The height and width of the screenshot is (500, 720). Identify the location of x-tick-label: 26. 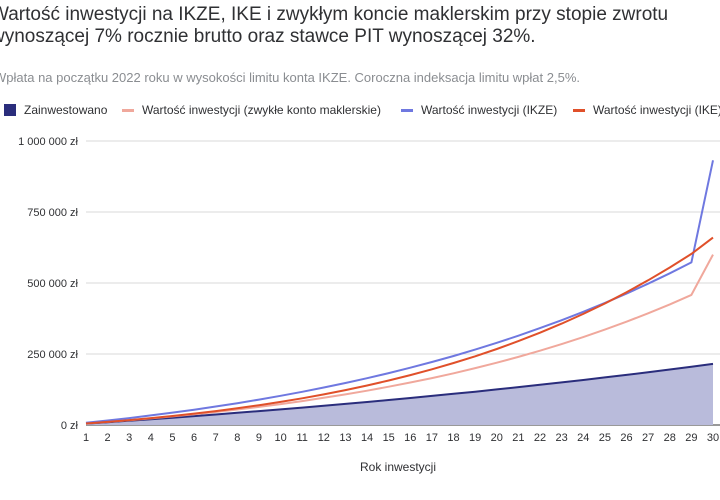
(626, 438).